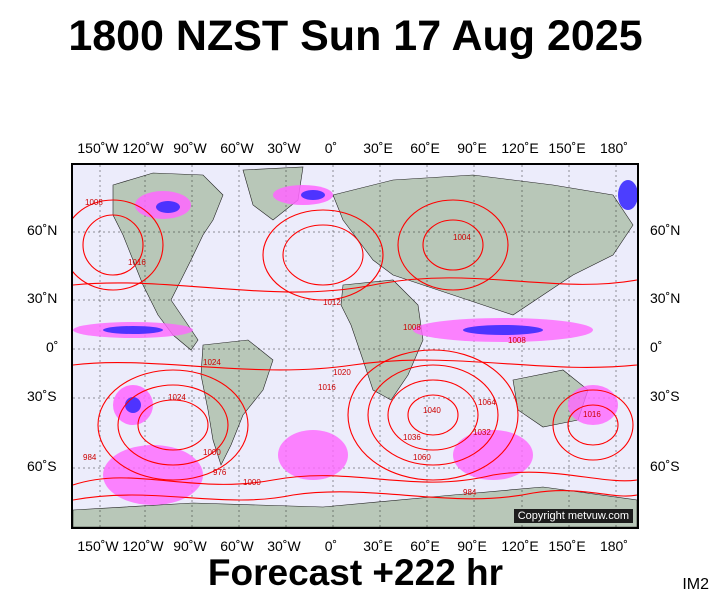  Describe the element at coordinates (665, 466) in the screenshot. I see `lat-label-right: 60˚S` at that location.